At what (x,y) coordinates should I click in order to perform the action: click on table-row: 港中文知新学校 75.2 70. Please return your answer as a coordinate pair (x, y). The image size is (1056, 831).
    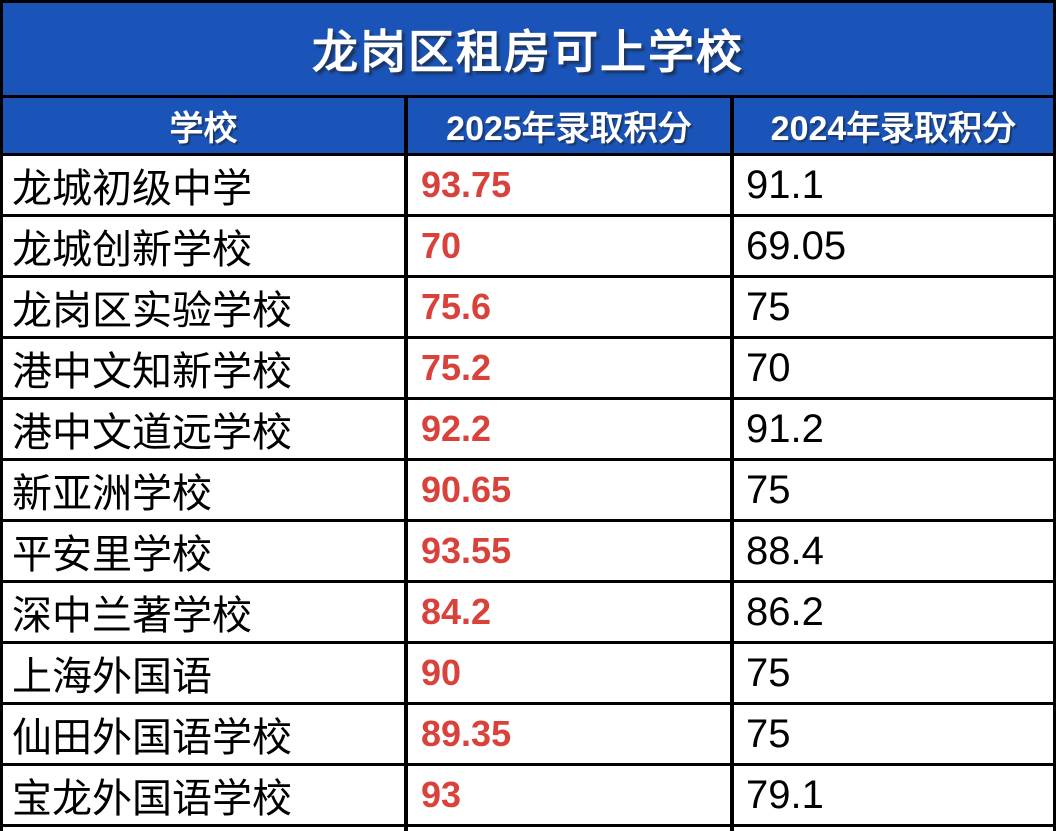
    Looking at the image, I should click on (528, 368).